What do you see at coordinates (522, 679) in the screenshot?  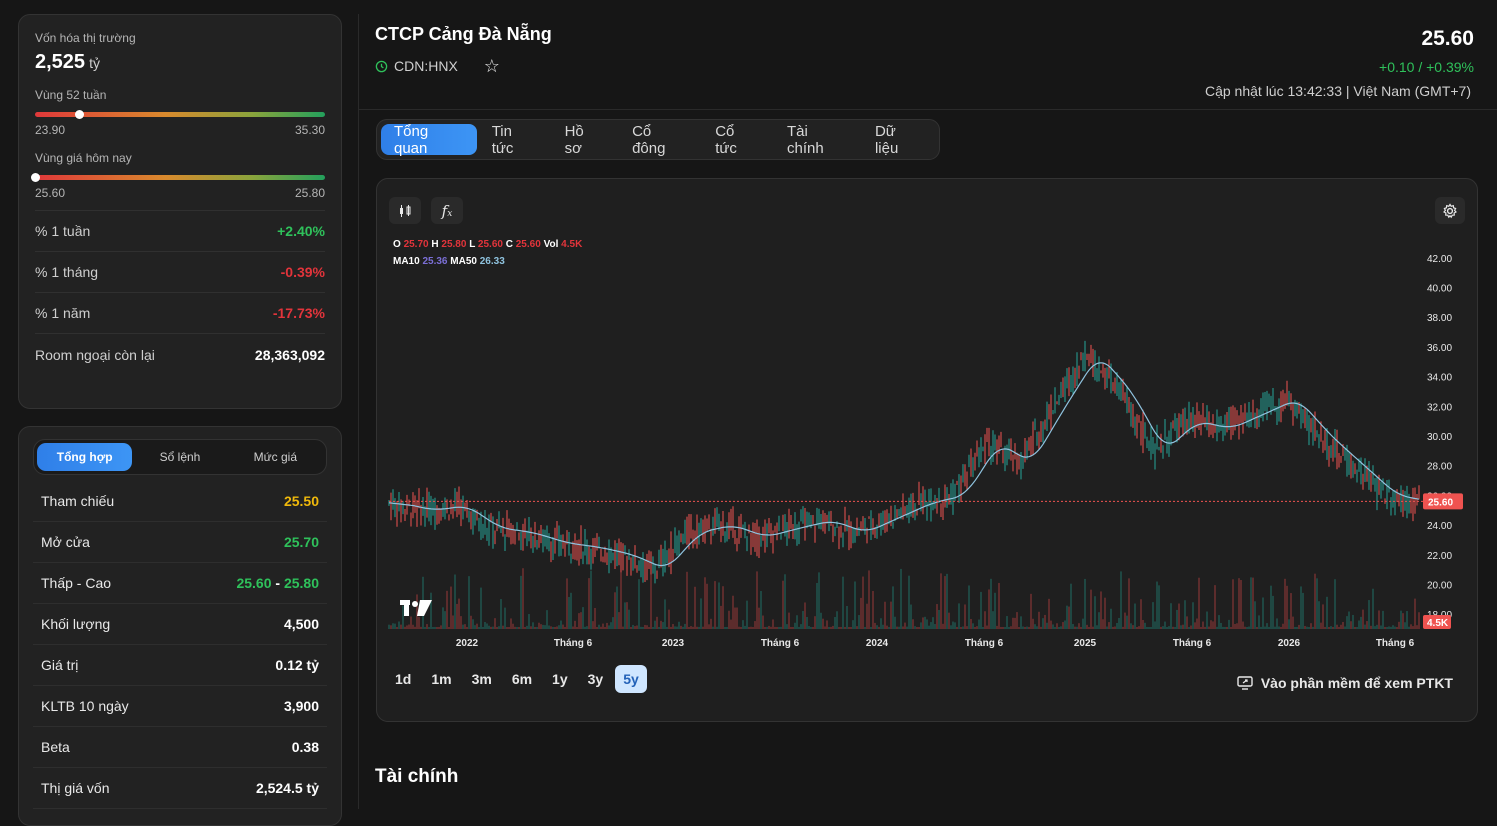 I see `period-6m: 6m` at bounding box center [522, 679].